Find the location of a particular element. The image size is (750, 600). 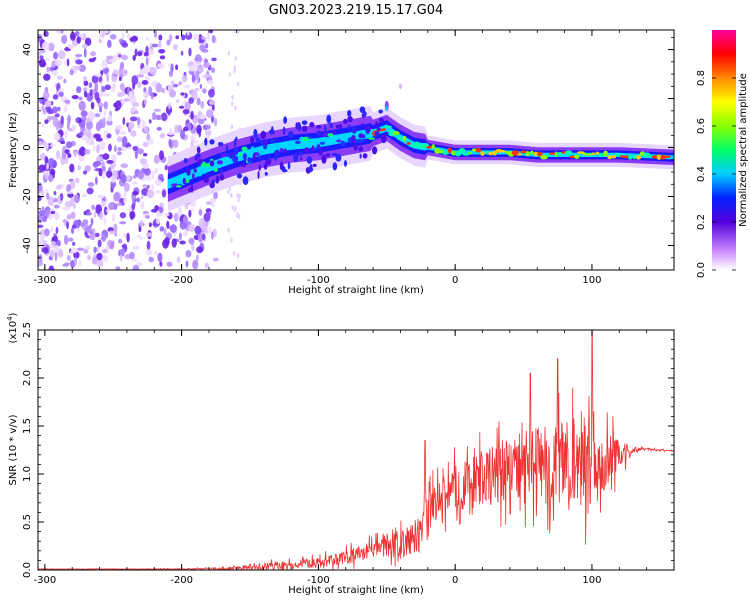

snr-exponent-label: (x104) is located at coordinates (12, 327).